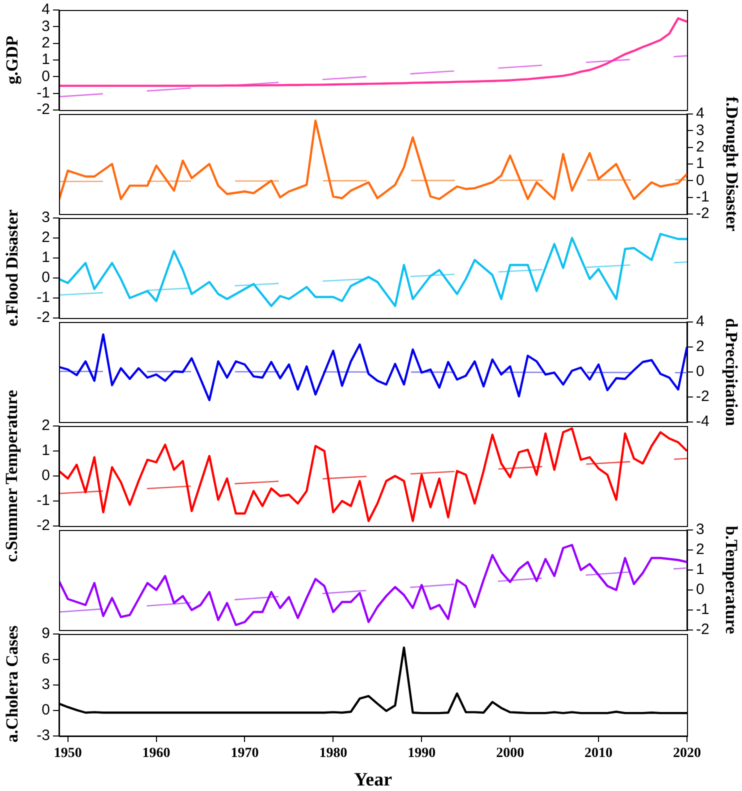  I want to click on y-tick-label: 6, so click(46, 659).